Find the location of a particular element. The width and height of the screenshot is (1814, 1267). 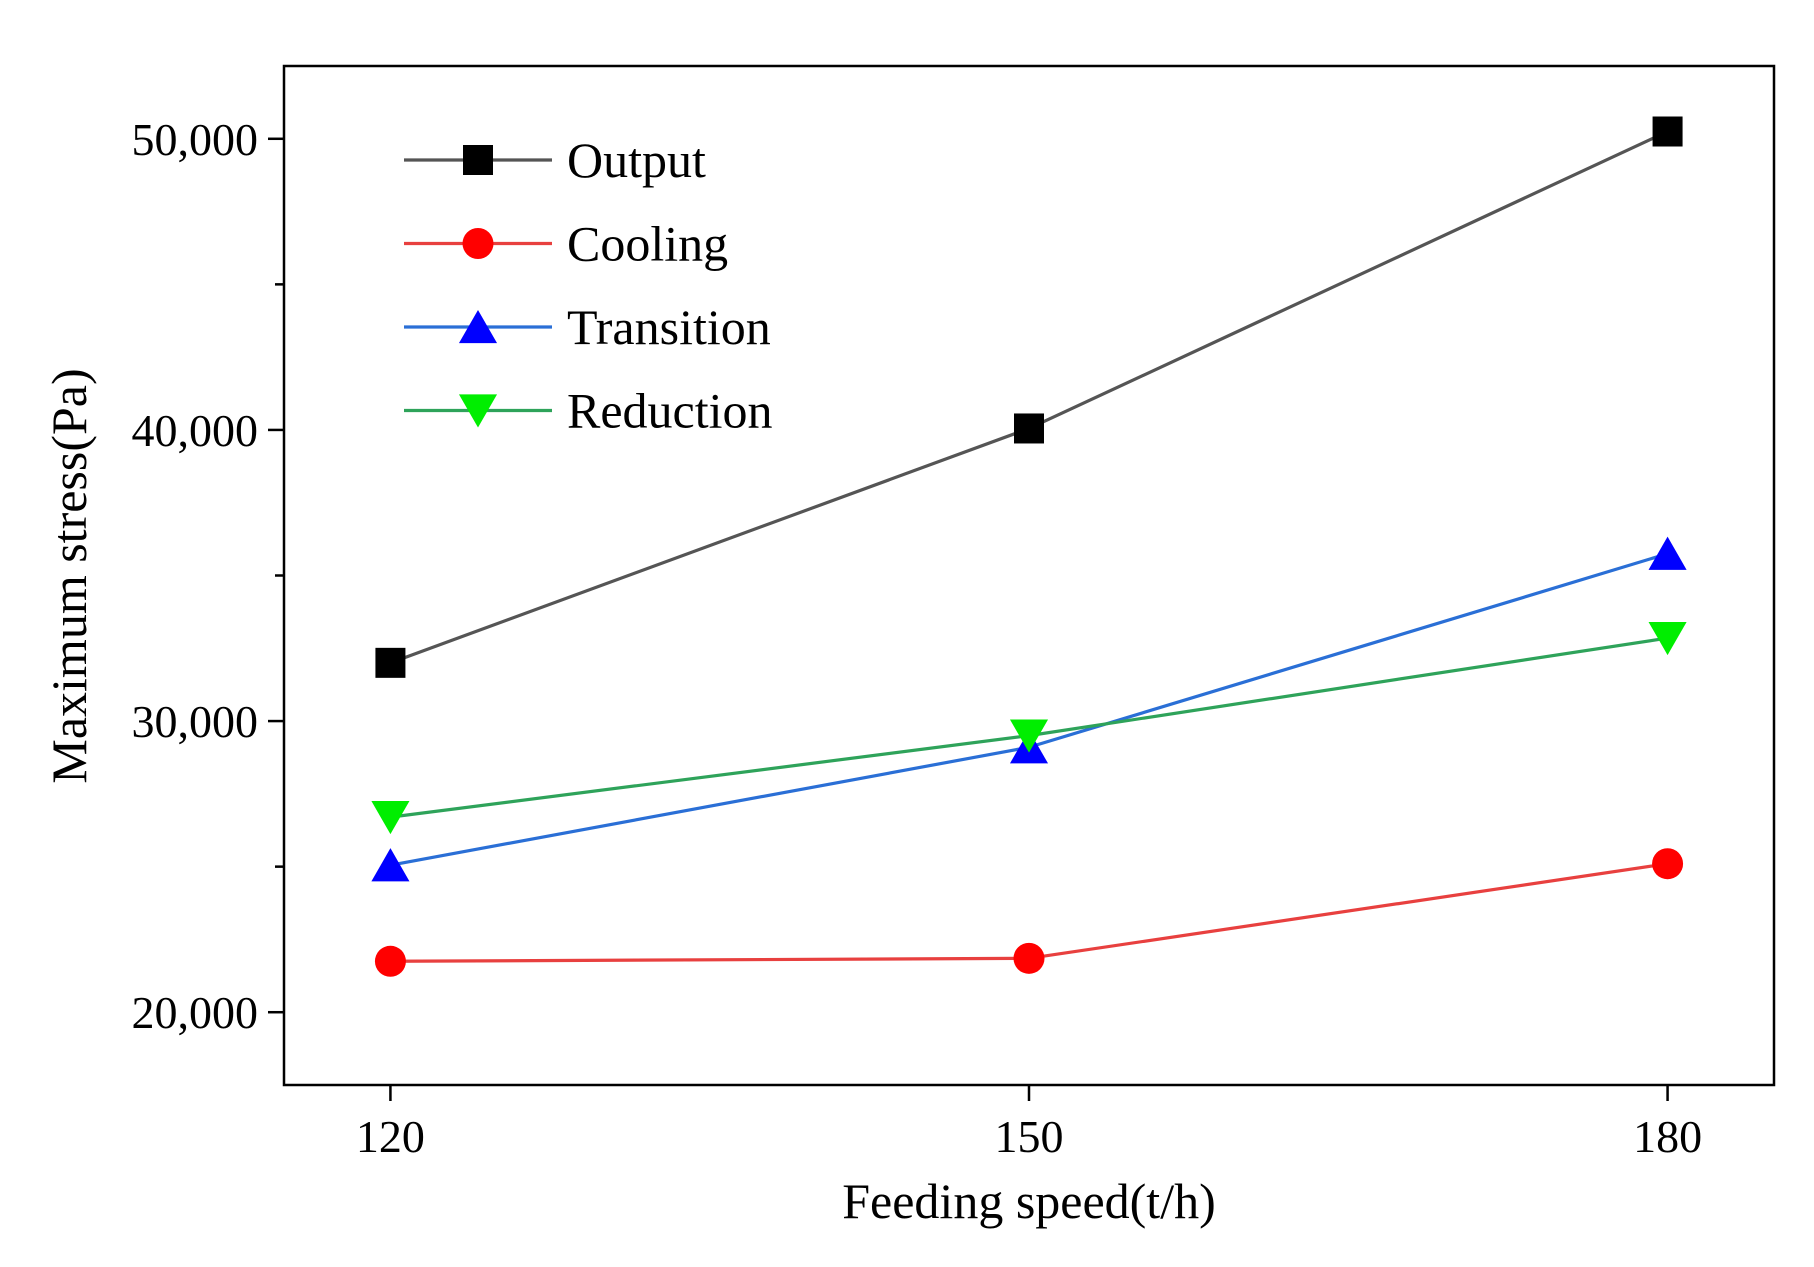

y-tick-label: 50,000 is located at coordinates (195, 139).